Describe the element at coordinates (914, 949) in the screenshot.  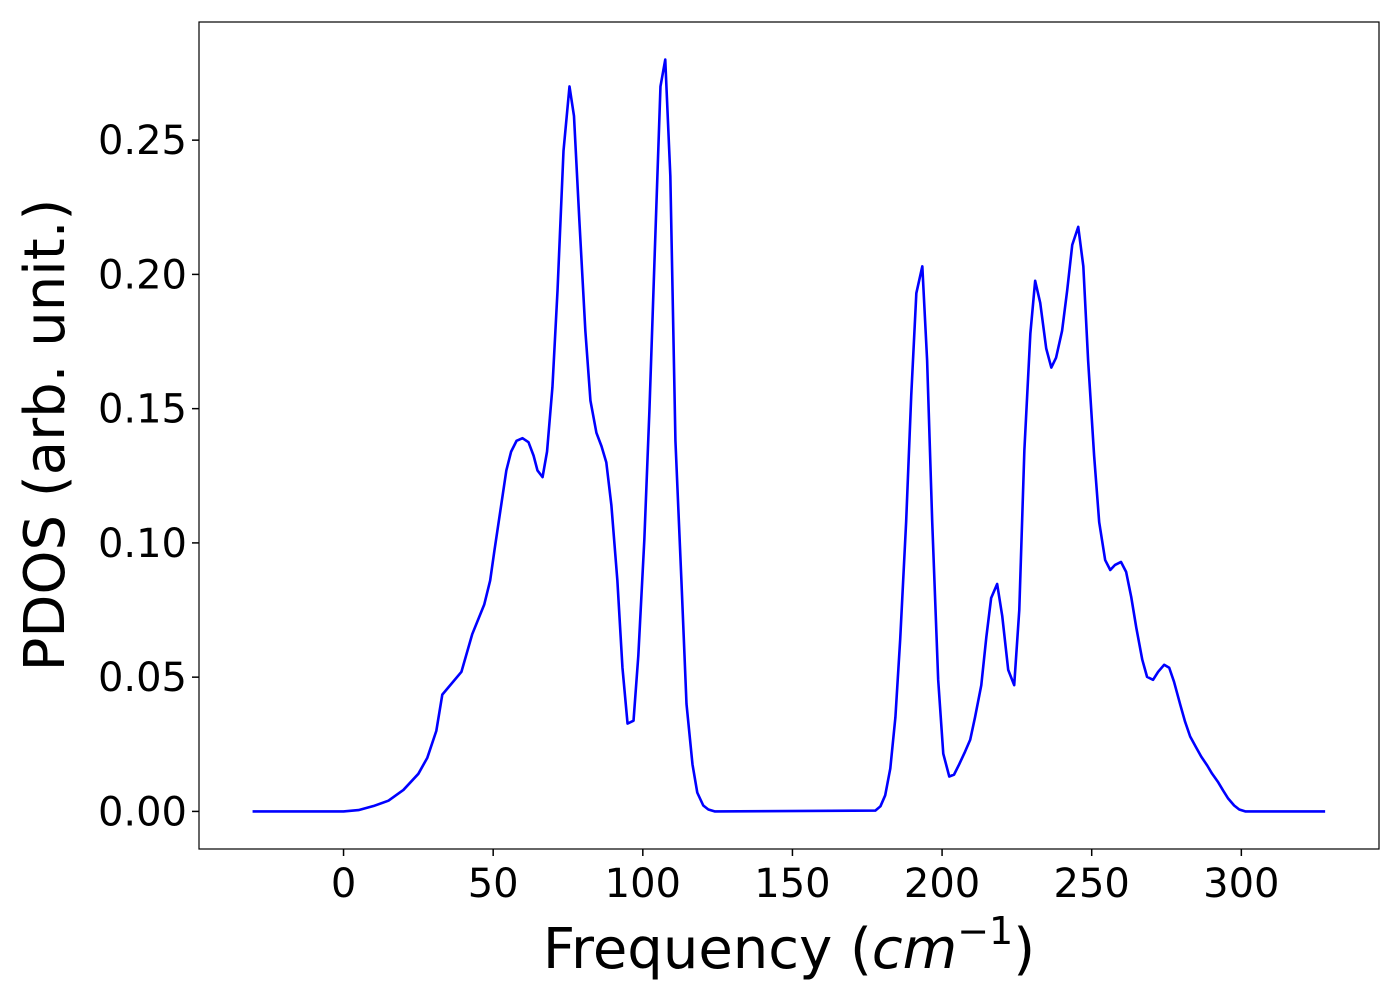
I see `x-label-unit: cm` at that location.